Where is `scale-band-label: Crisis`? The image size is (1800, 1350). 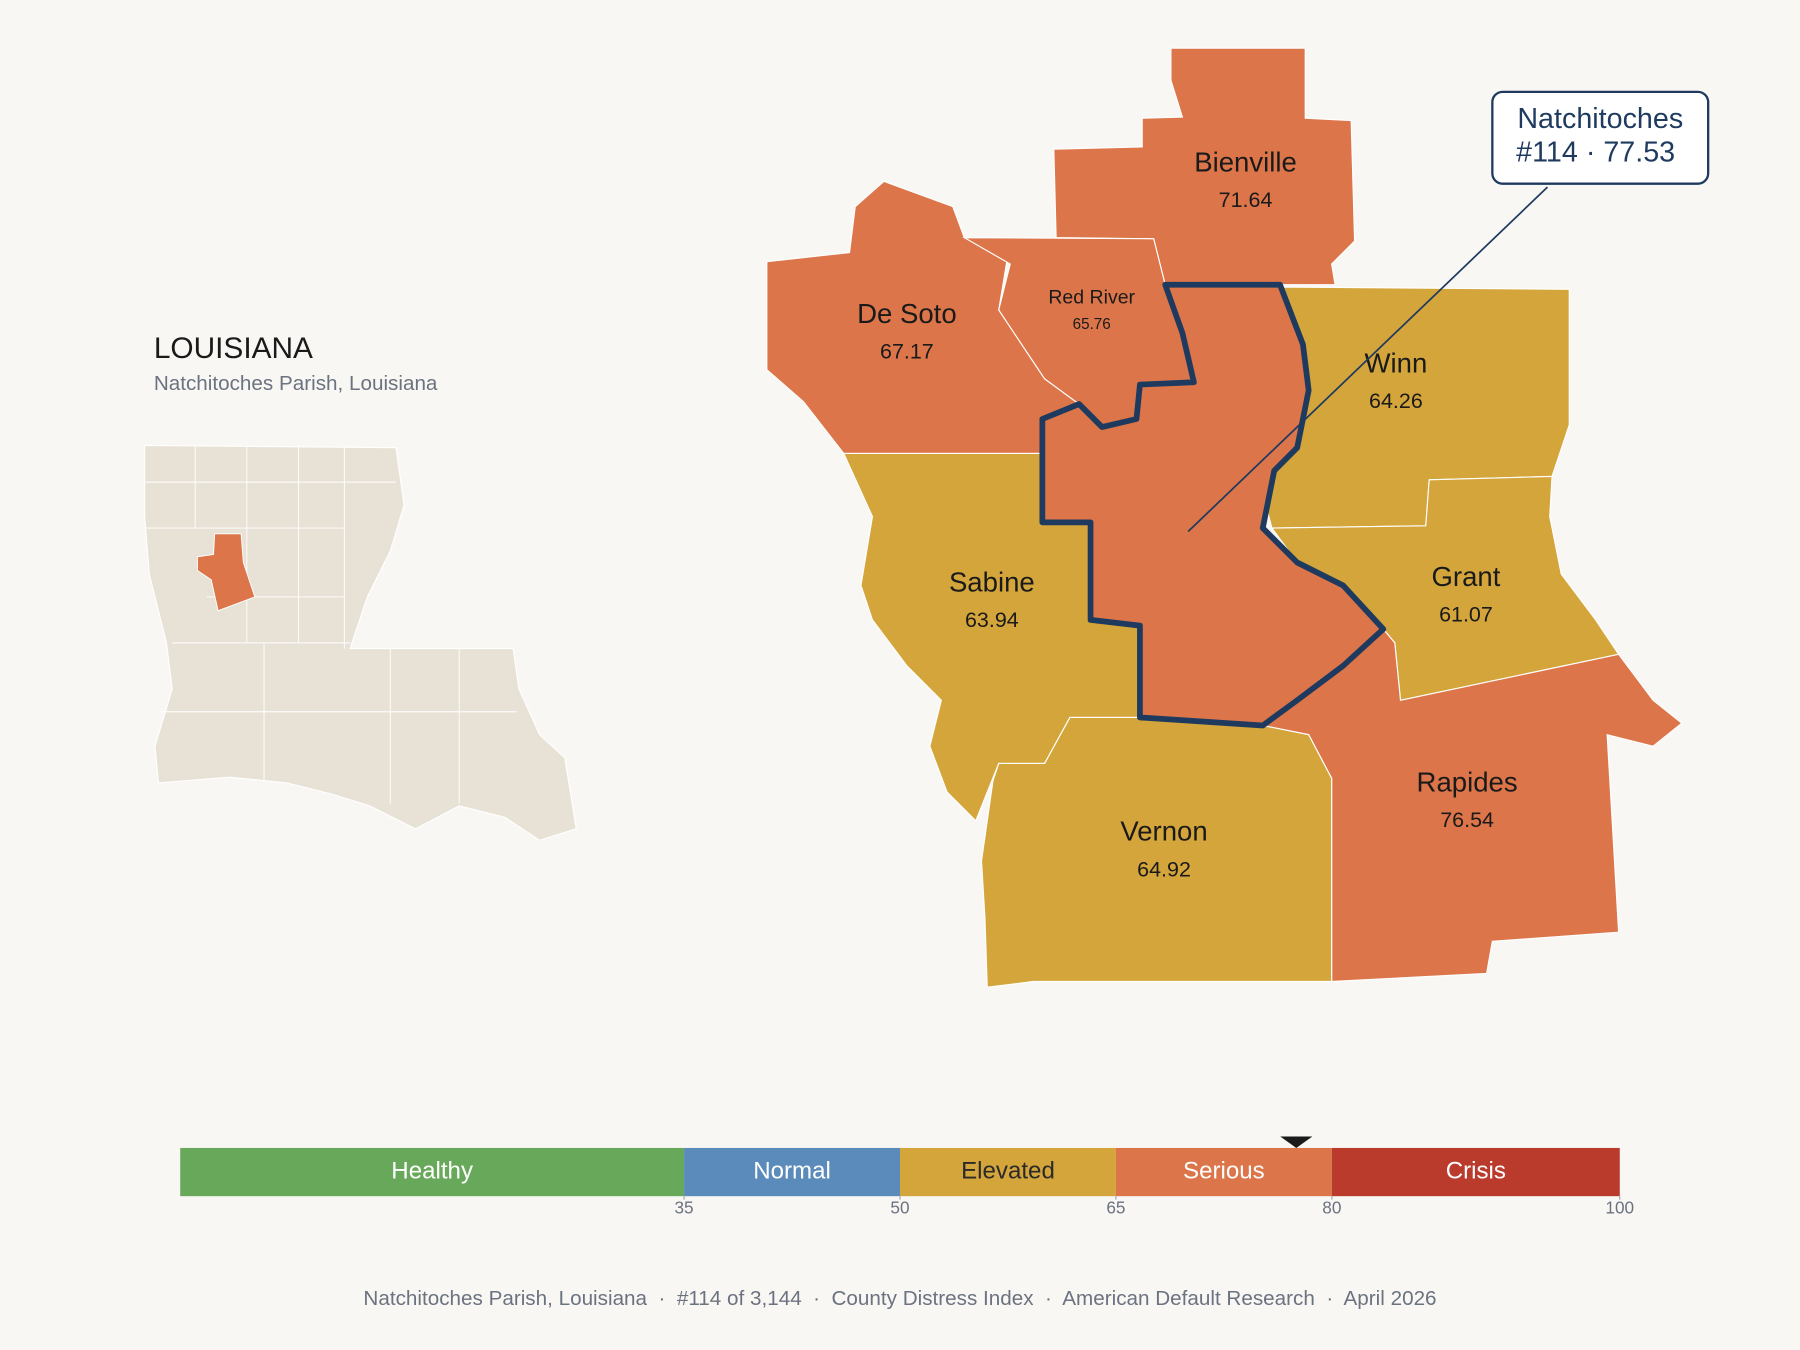 scale-band-label: Crisis is located at coordinates (1476, 1170).